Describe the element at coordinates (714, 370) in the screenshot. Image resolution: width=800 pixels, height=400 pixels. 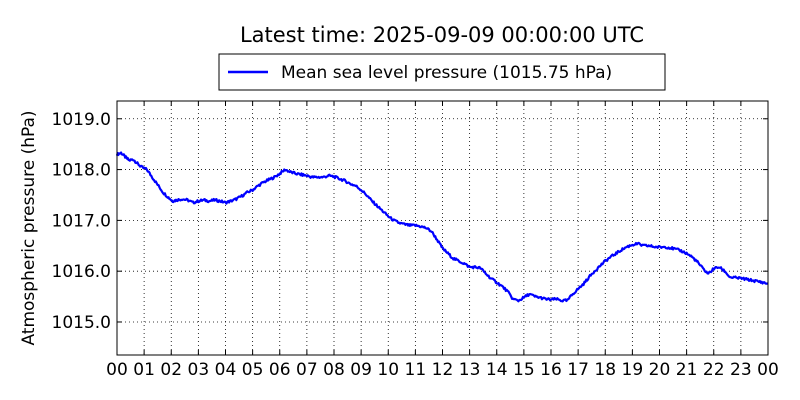
I see `x-tick-label: 22` at that location.